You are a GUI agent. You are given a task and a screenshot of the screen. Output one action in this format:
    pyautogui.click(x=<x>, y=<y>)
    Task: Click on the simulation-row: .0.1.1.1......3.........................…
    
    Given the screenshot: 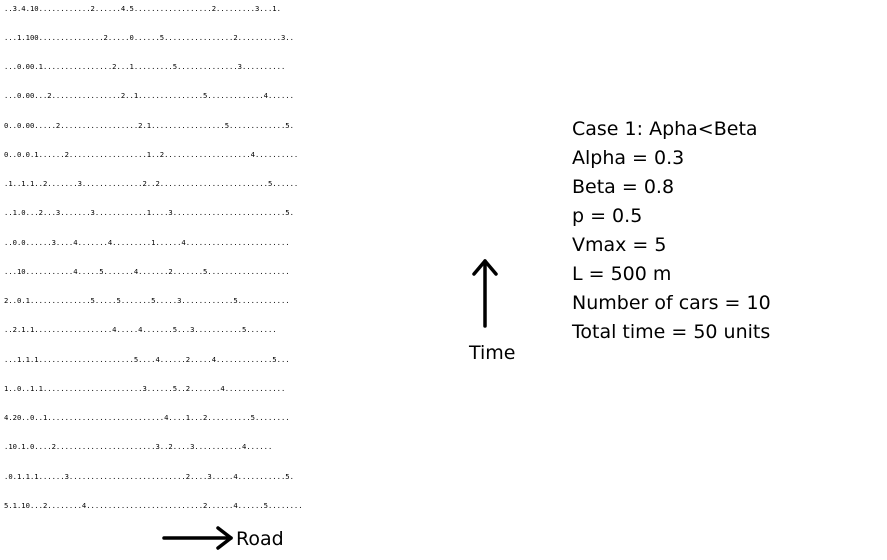 What is the action you would take?
    pyautogui.click(x=149, y=476)
    